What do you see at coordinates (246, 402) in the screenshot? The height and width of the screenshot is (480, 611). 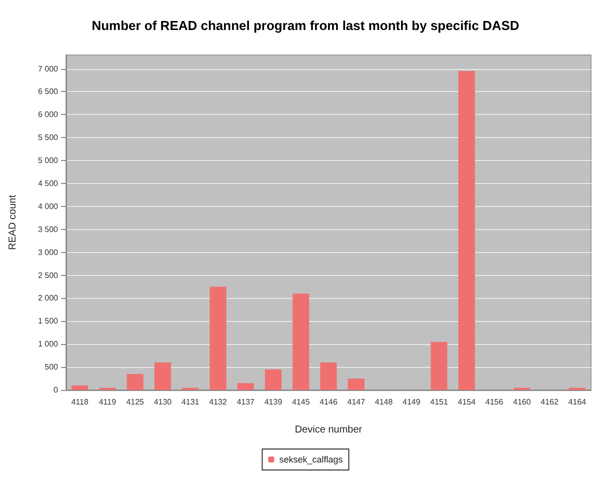 I see `x-tick-label: 4137` at bounding box center [246, 402].